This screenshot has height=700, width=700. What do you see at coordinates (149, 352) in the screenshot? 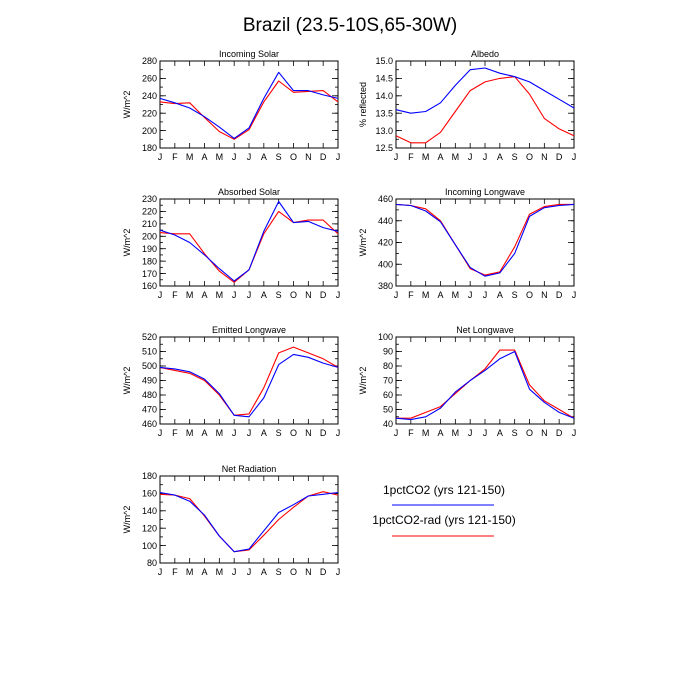
I see `y-tick-label: 510` at bounding box center [149, 352].